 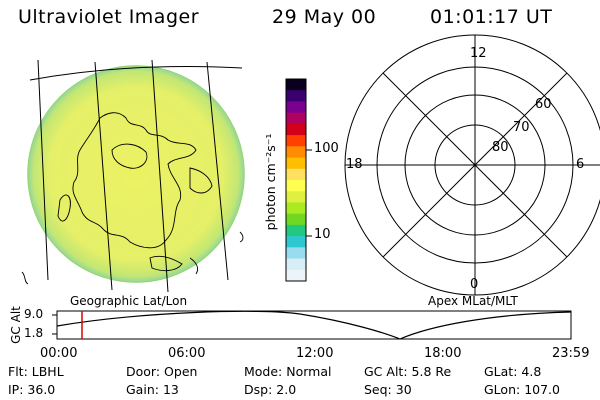 What do you see at coordinates (322, 234) in the screenshot?
I see `colorbar-tick-label: 10` at bounding box center [322, 234].